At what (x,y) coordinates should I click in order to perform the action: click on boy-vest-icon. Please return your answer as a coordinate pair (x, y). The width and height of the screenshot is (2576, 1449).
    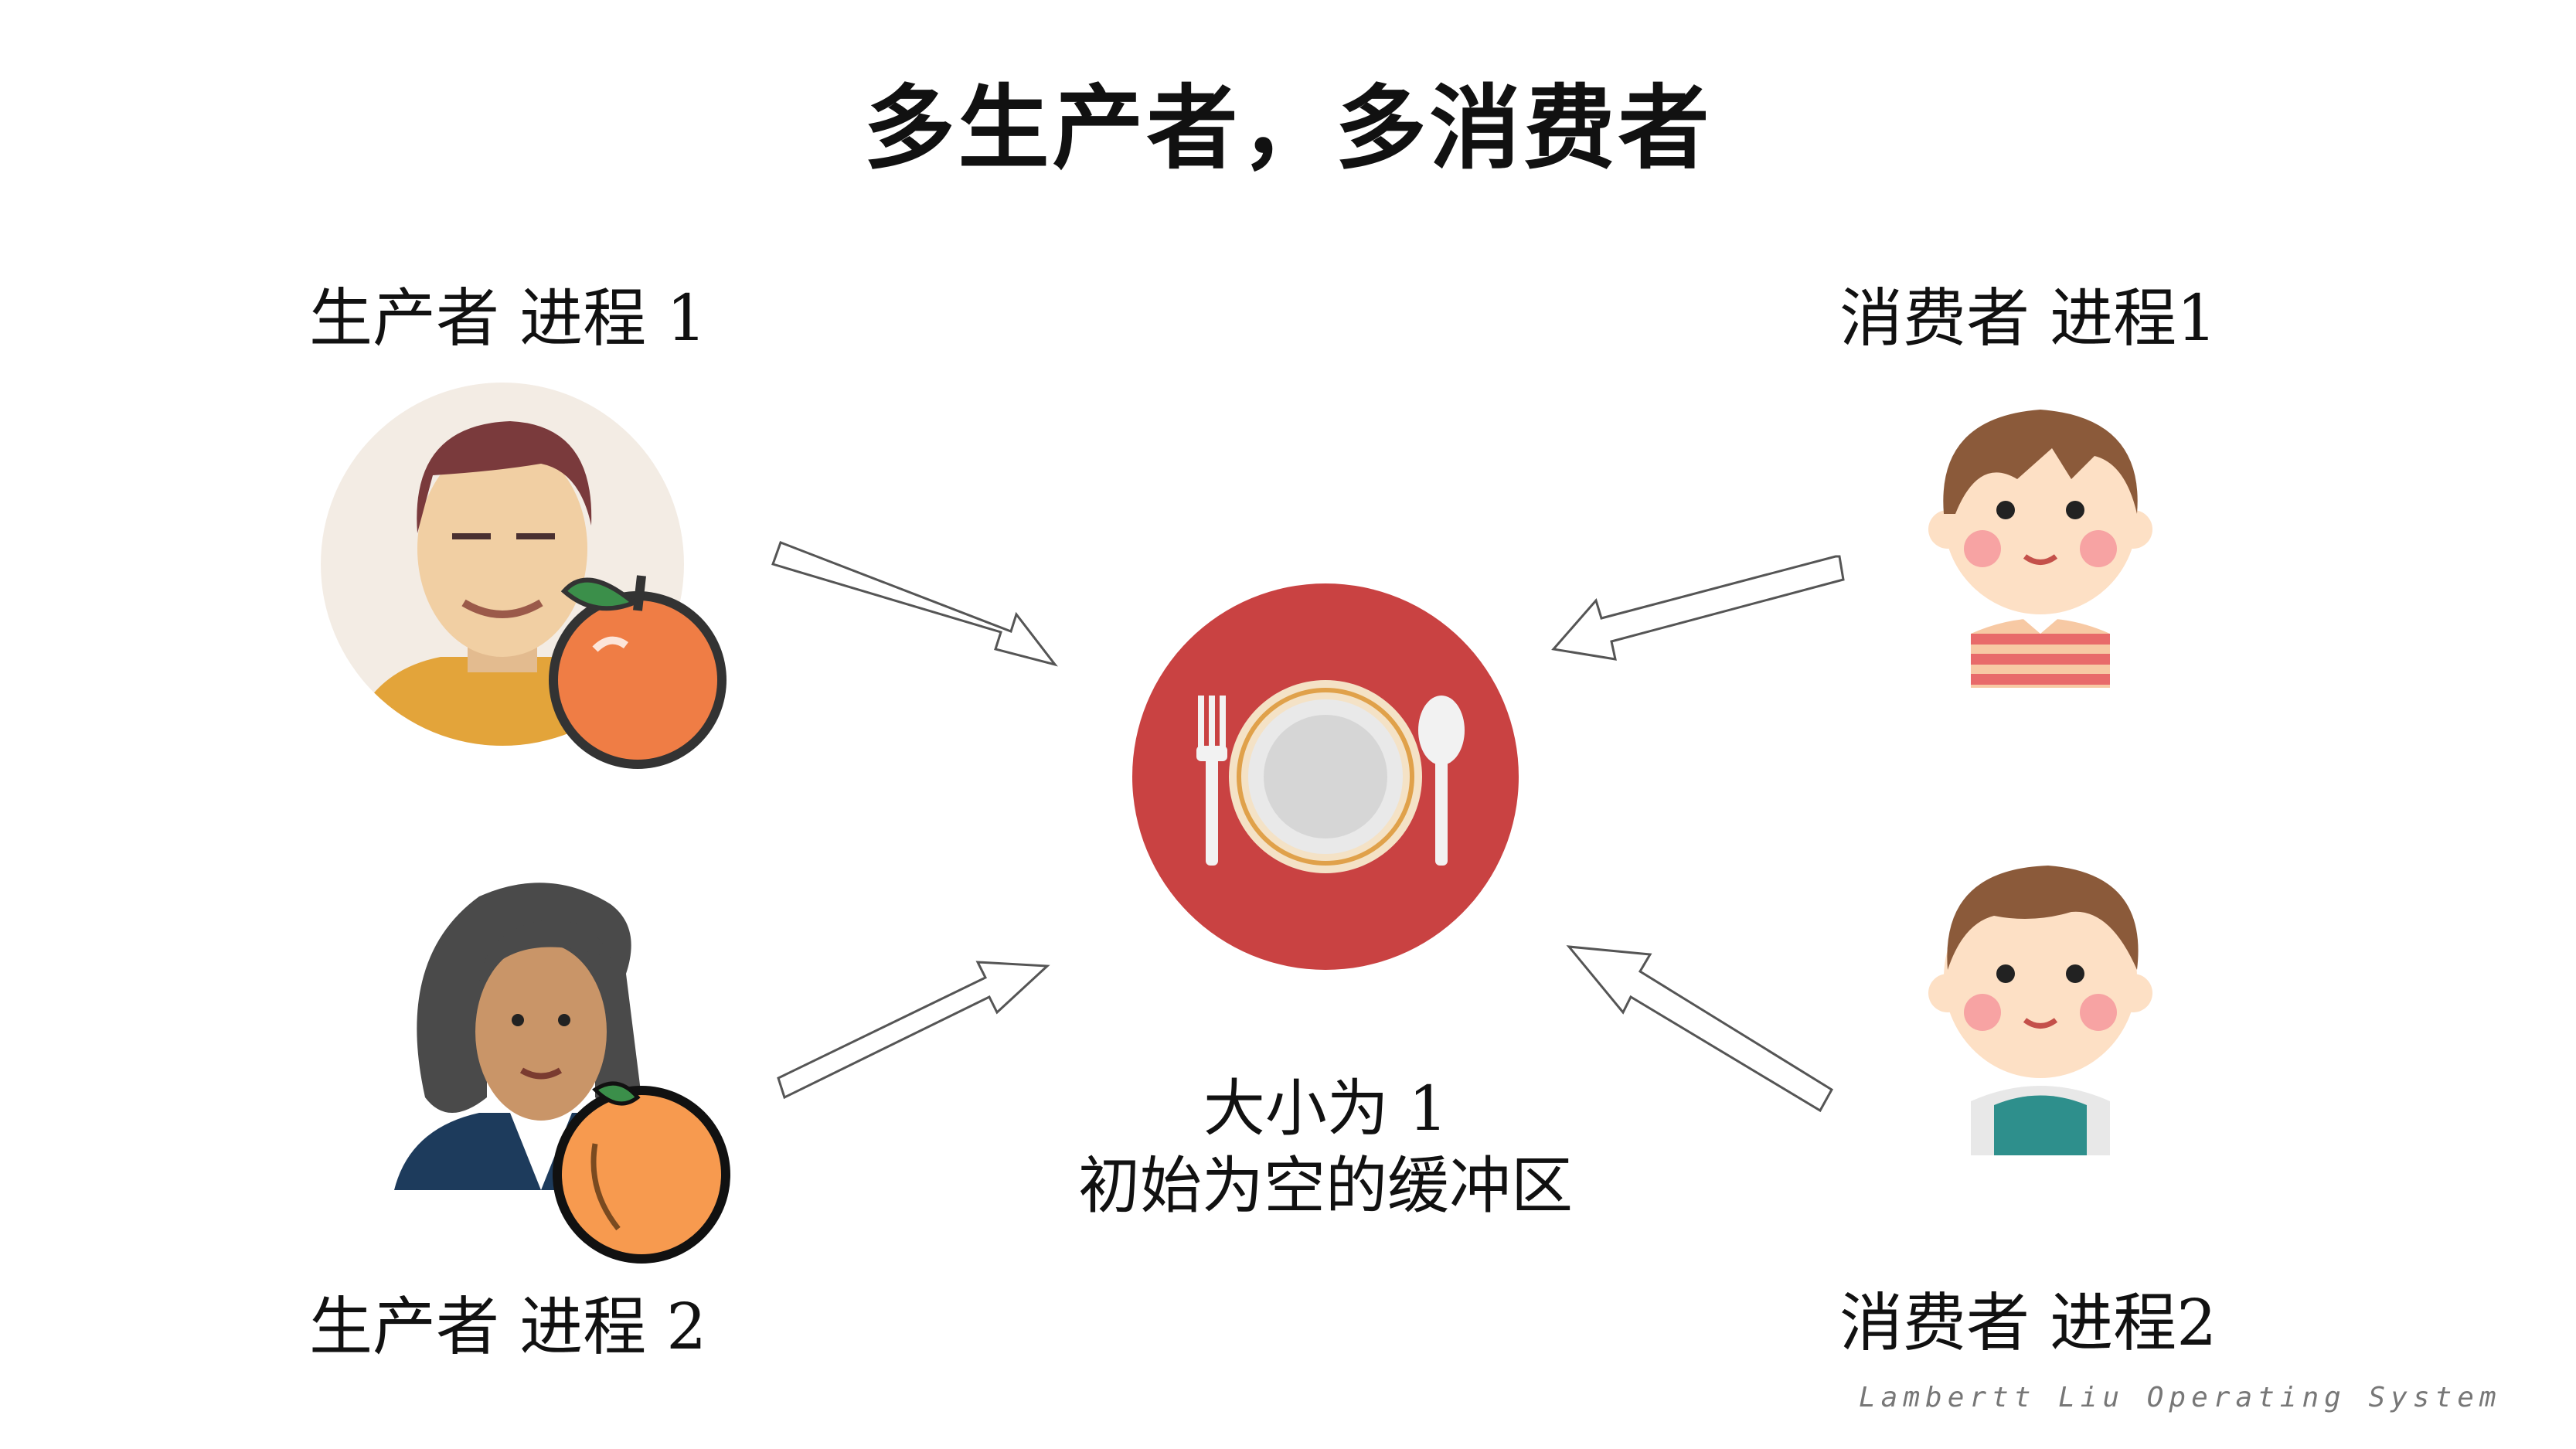
    Looking at the image, I should click on (2040, 1011).